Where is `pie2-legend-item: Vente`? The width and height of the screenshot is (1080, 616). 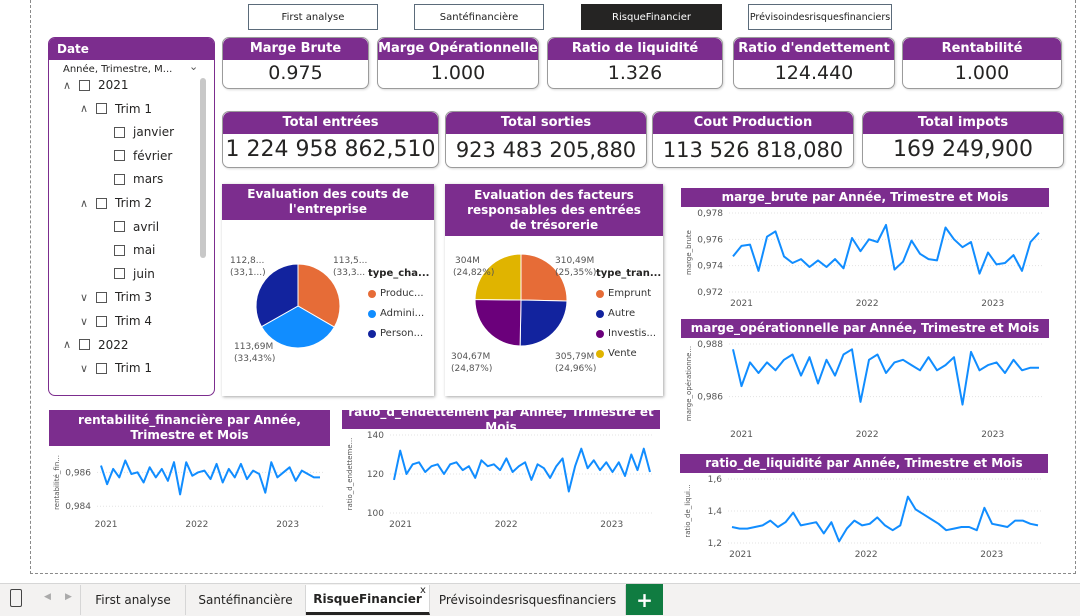 pie2-legend-item: Vente is located at coordinates (616, 353).